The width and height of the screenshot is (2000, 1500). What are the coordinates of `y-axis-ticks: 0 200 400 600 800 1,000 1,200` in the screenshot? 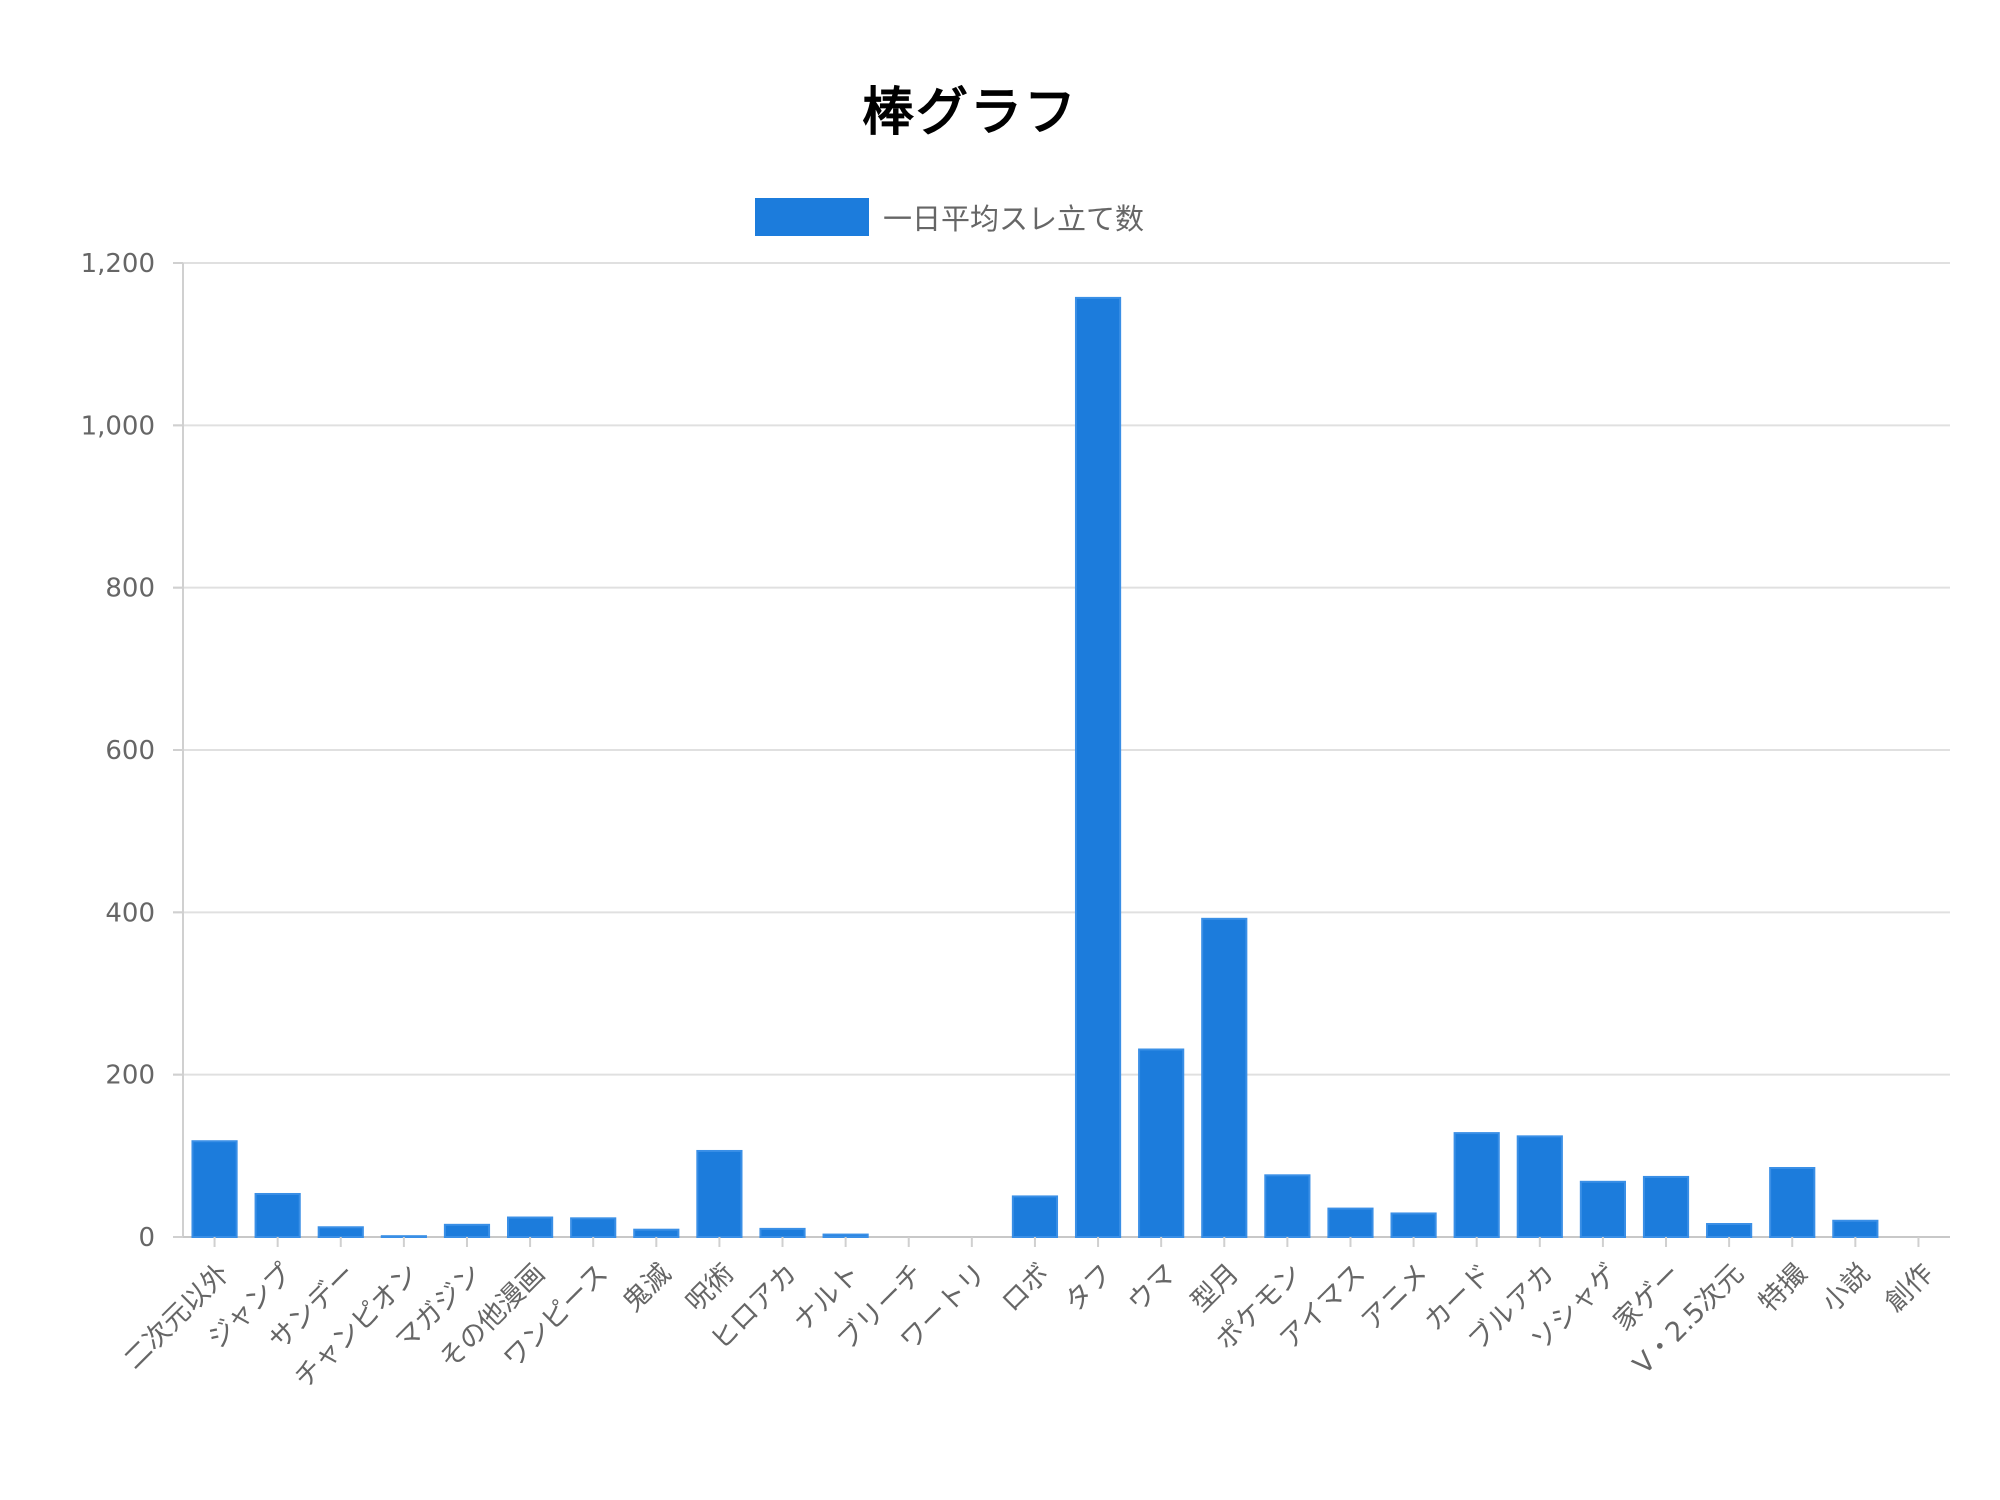 It's located at (132, 751).